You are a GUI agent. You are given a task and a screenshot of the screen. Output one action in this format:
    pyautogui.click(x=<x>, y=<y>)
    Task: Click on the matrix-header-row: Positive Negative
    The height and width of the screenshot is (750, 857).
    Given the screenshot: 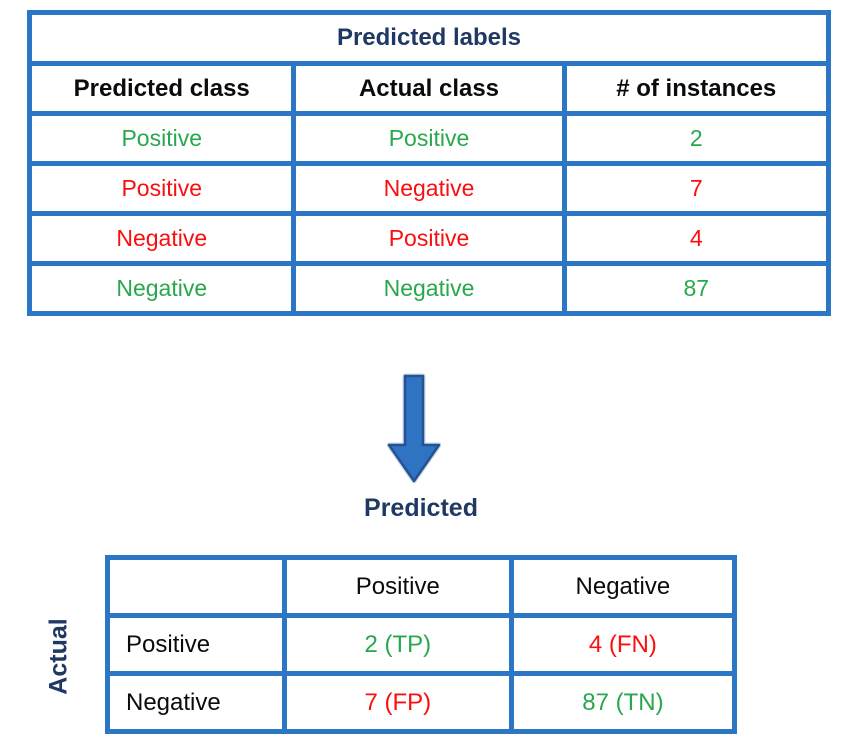 What is the action you would take?
    pyautogui.click(x=421, y=586)
    